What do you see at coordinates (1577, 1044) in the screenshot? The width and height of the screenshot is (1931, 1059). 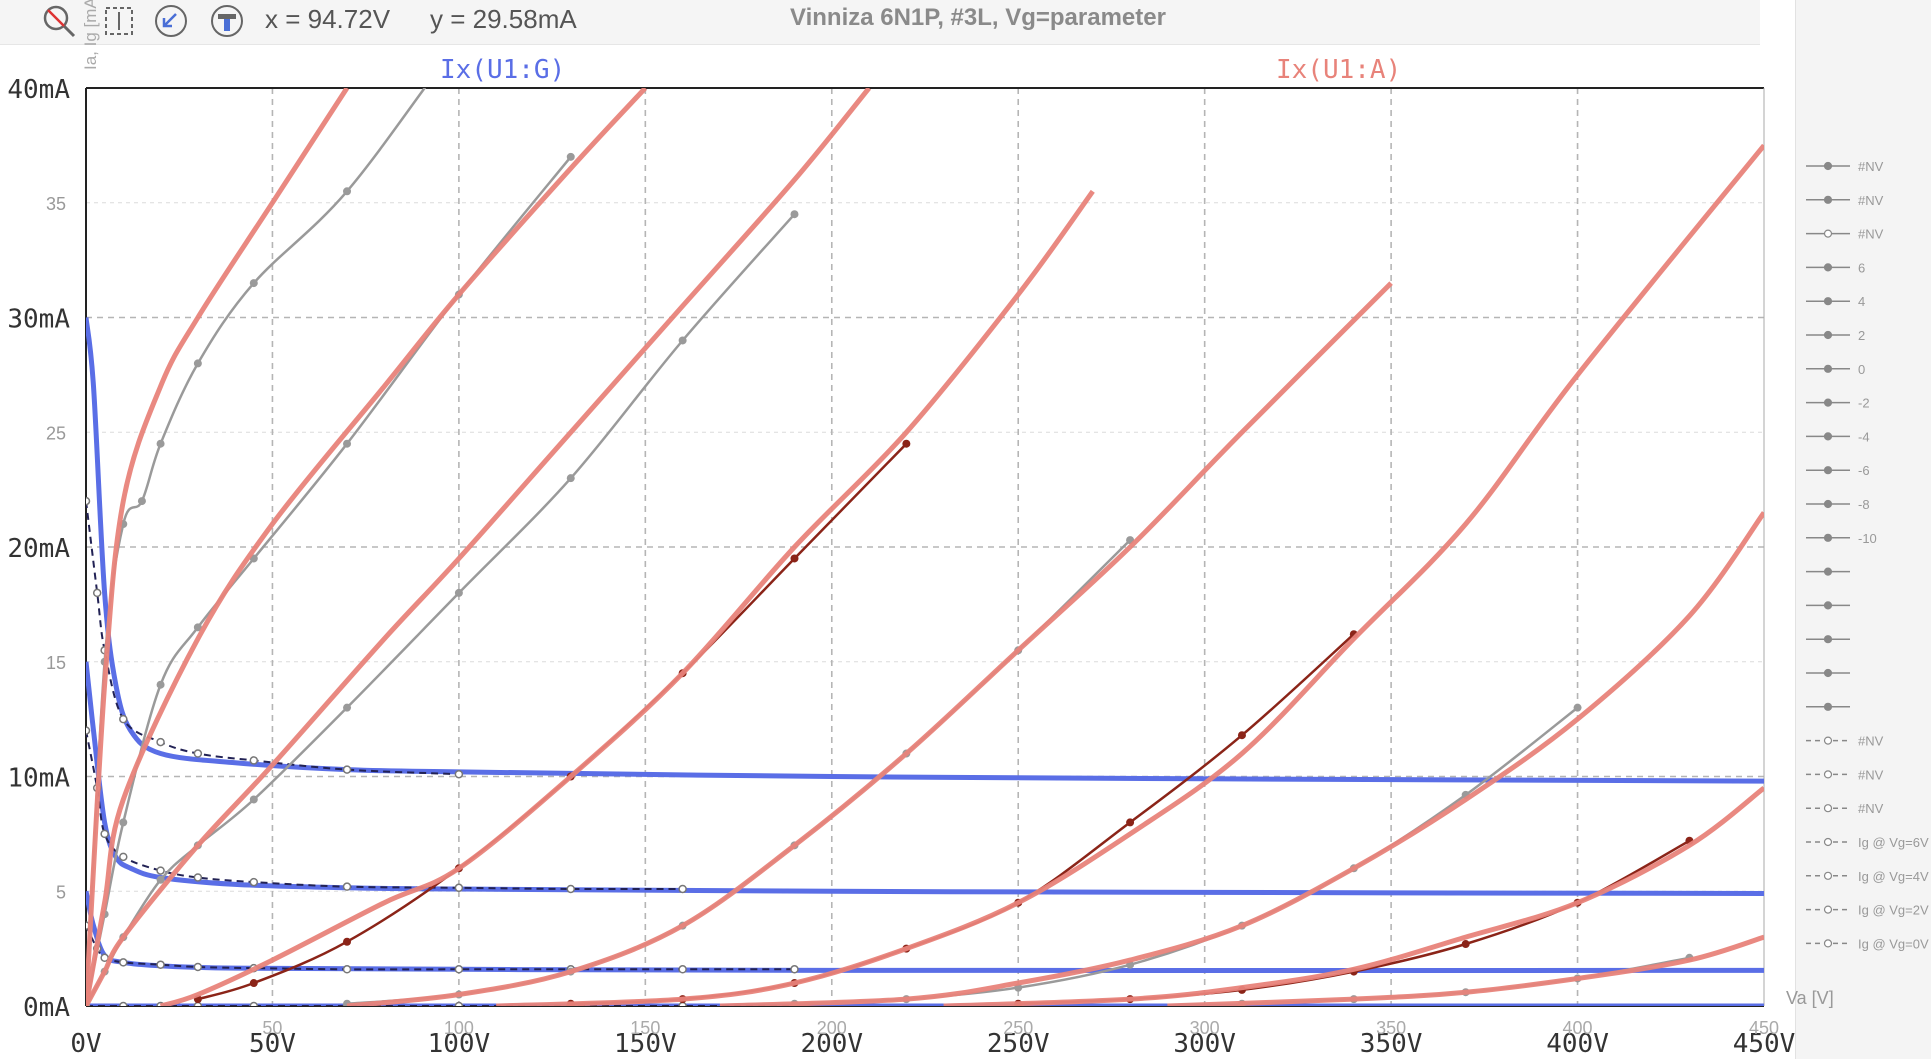 I see `x-tick-label: 400V` at bounding box center [1577, 1044].